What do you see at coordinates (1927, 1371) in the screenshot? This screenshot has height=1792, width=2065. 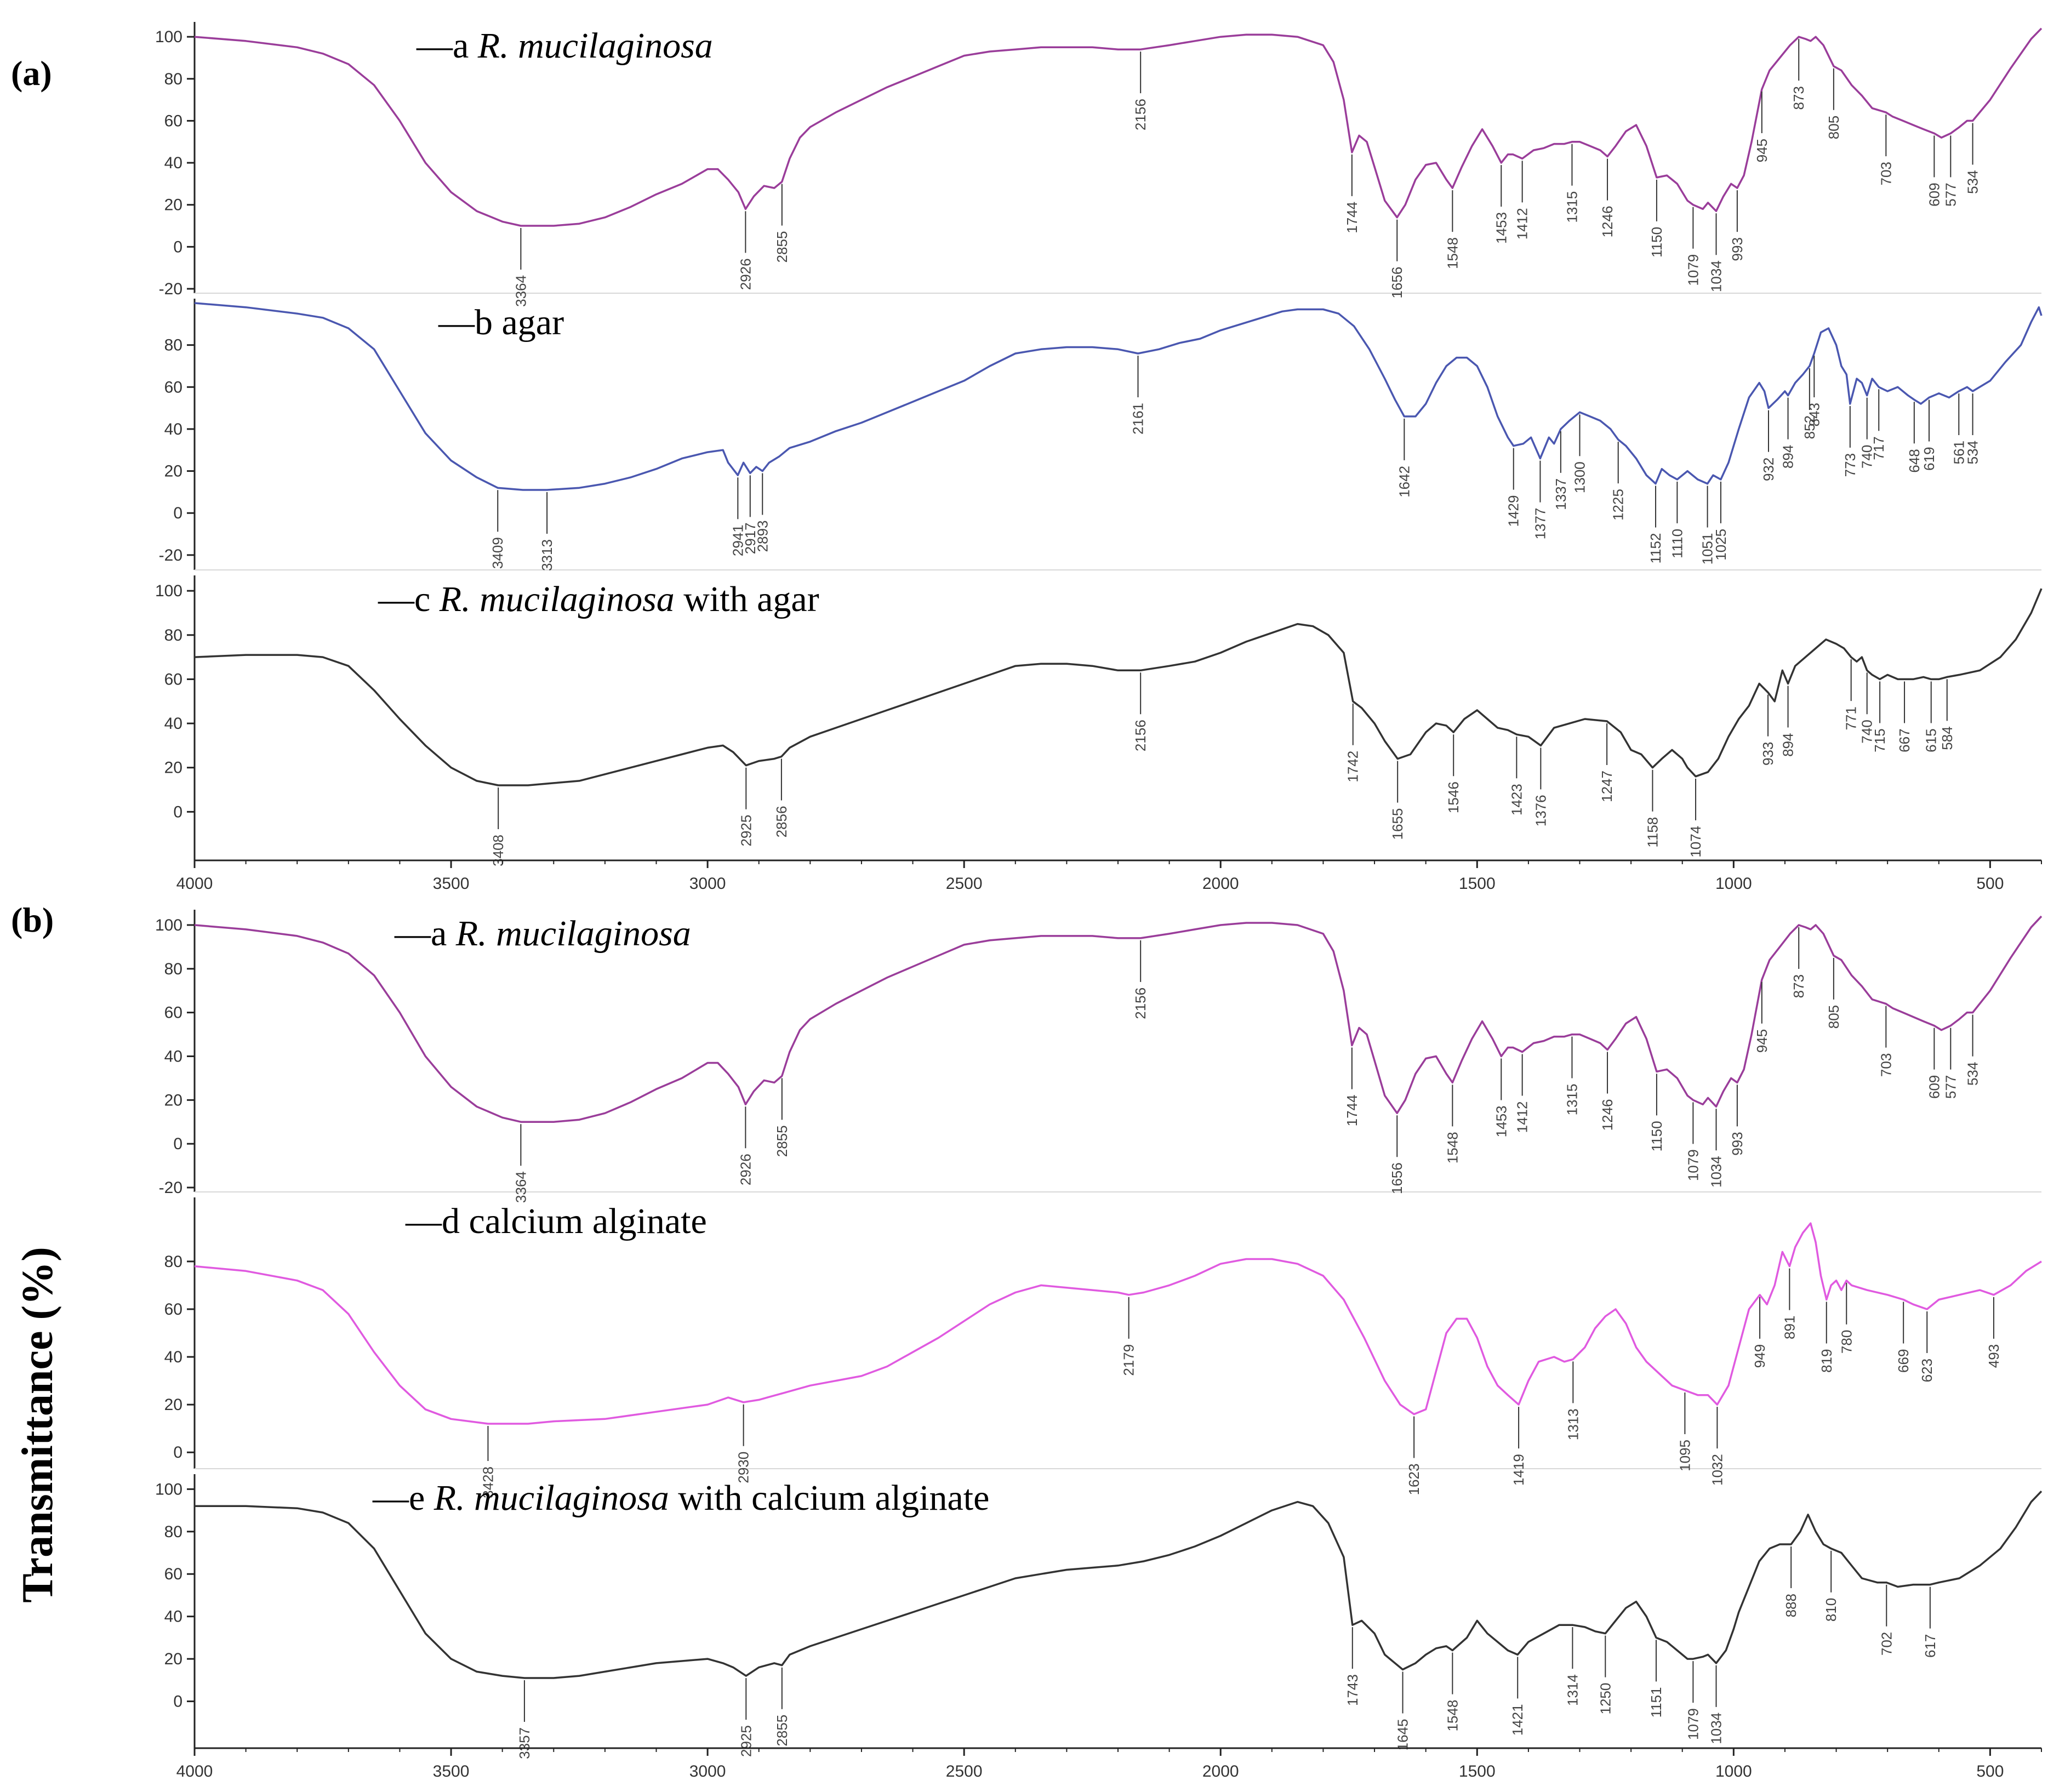 I see `peak-label: 623` at bounding box center [1927, 1371].